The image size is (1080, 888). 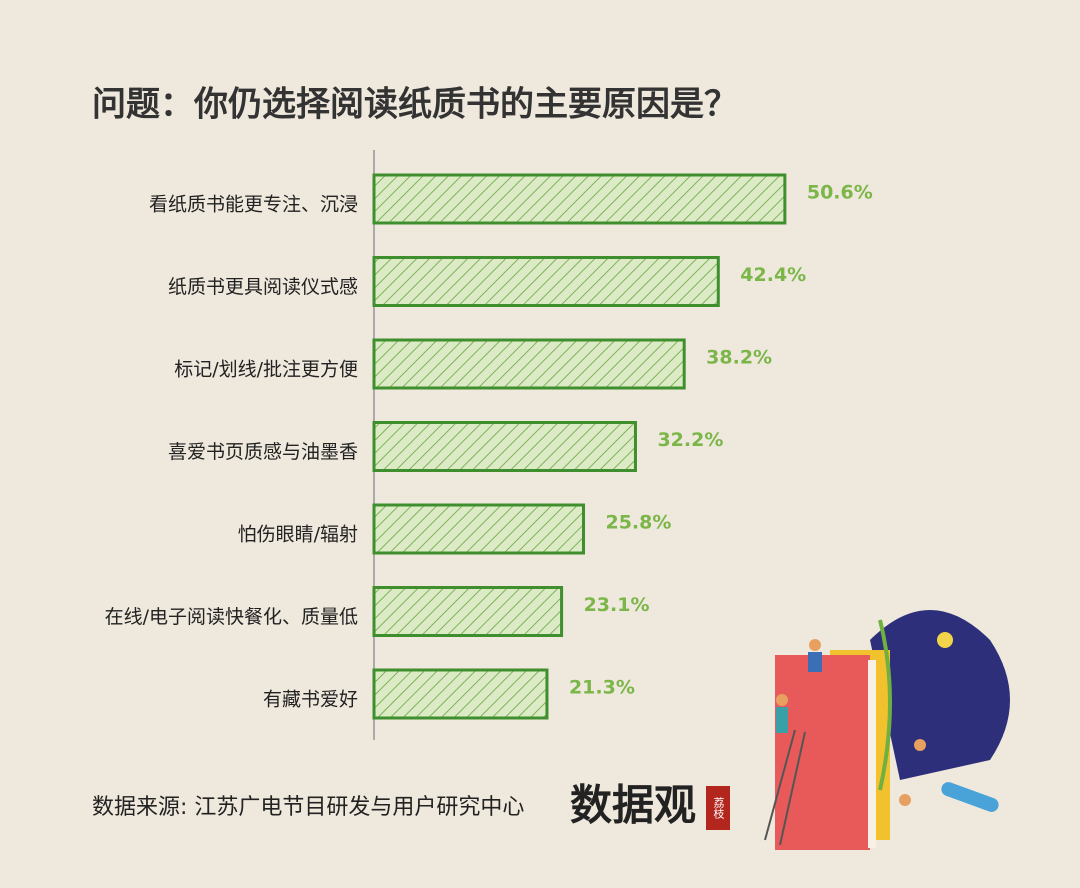 I want to click on value-label: 32.2%, so click(x=690, y=440).